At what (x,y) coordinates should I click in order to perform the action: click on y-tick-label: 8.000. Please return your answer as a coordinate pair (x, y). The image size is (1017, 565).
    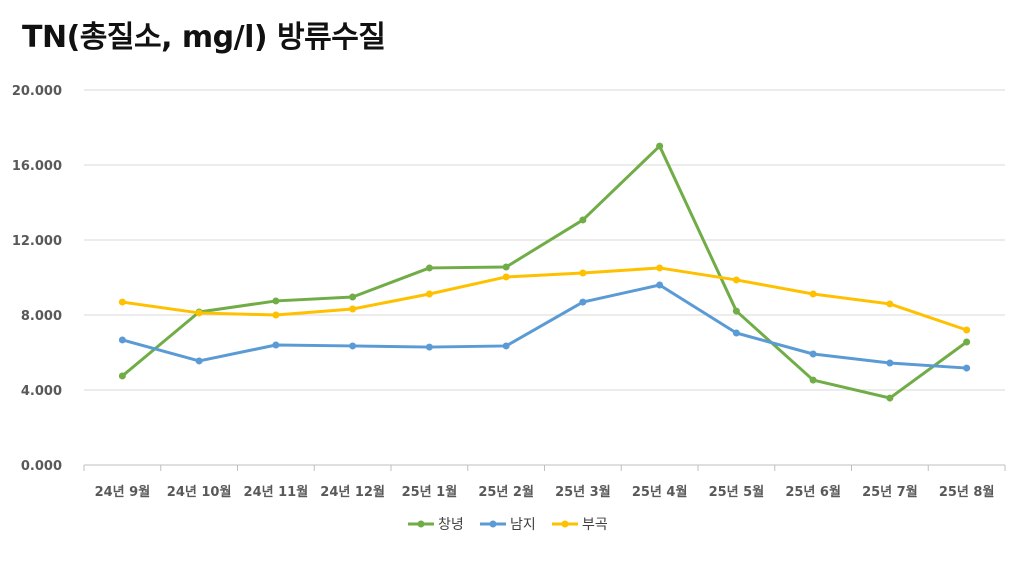
    Looking at the image, I should click on (41, 316).